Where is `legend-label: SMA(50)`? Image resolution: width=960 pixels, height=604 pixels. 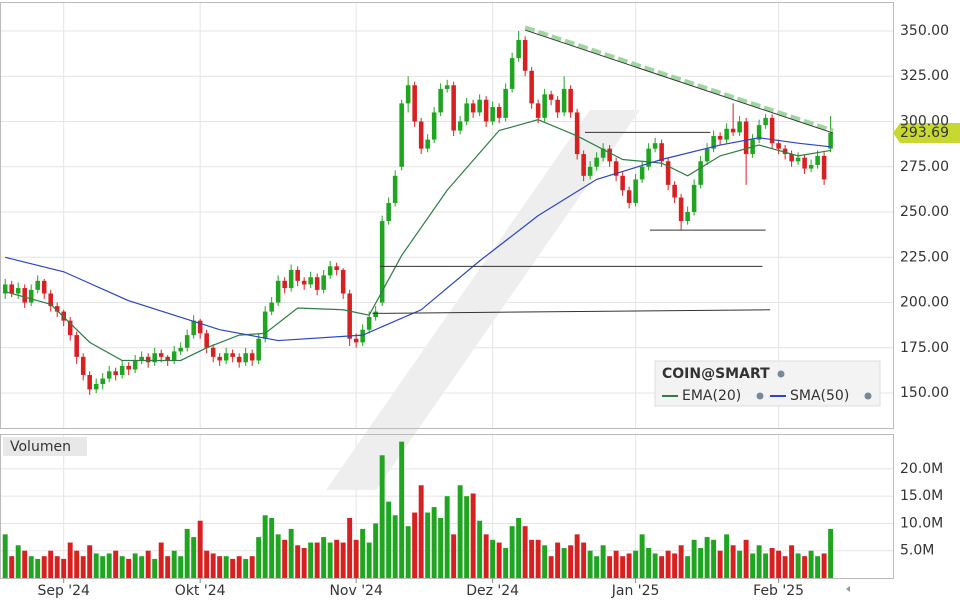
legend-label: SMA(50) is located at coordinates (819, 396).